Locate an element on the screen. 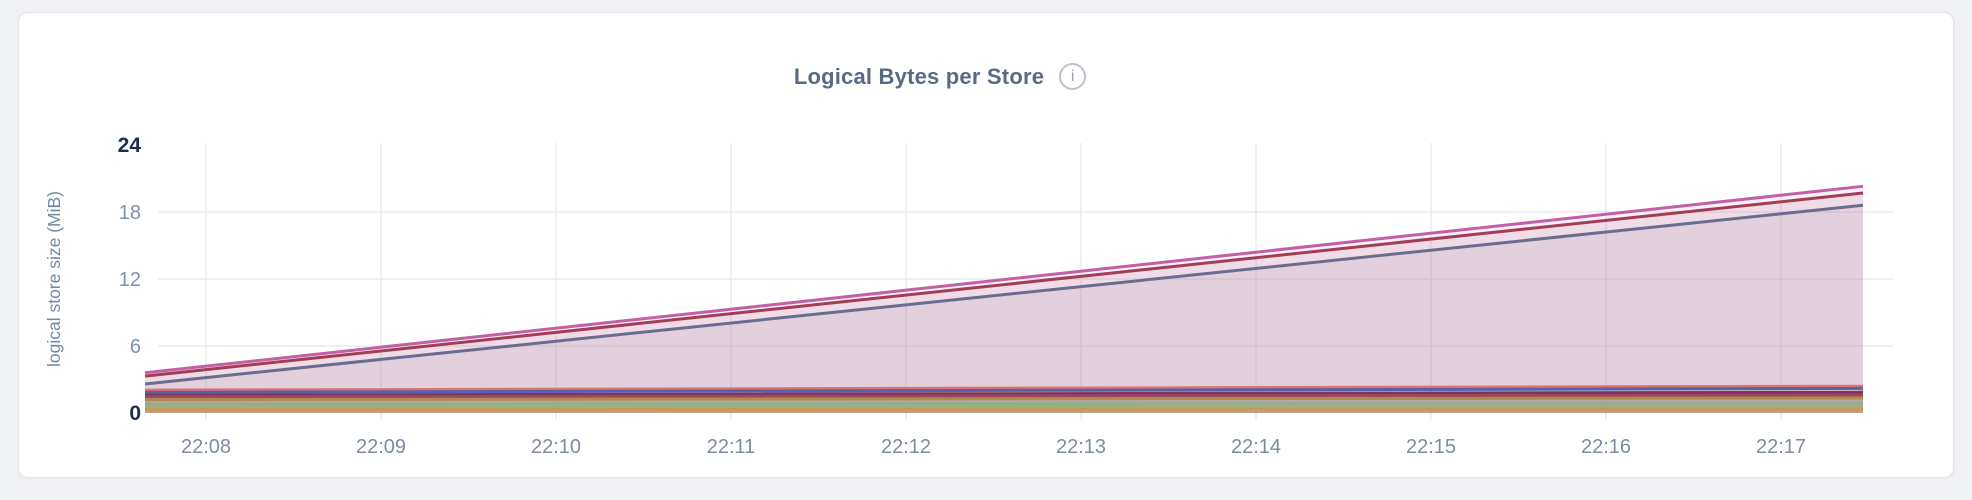  x-tick-label: 22:12 is located at coordinates (906, 447).